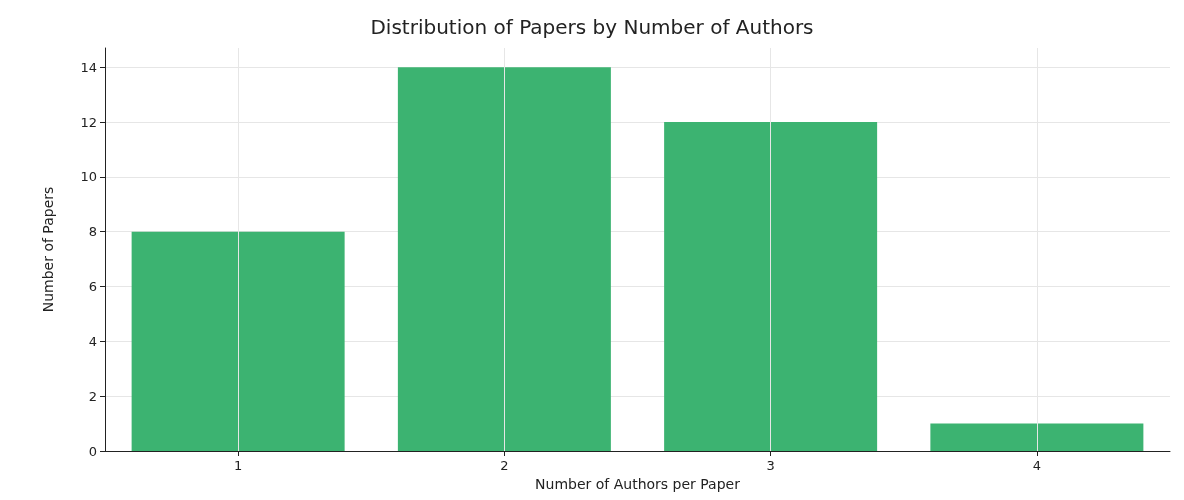 The image size is (1184, 500). I want to click on y-tick-label: 6, so click(92, 287).